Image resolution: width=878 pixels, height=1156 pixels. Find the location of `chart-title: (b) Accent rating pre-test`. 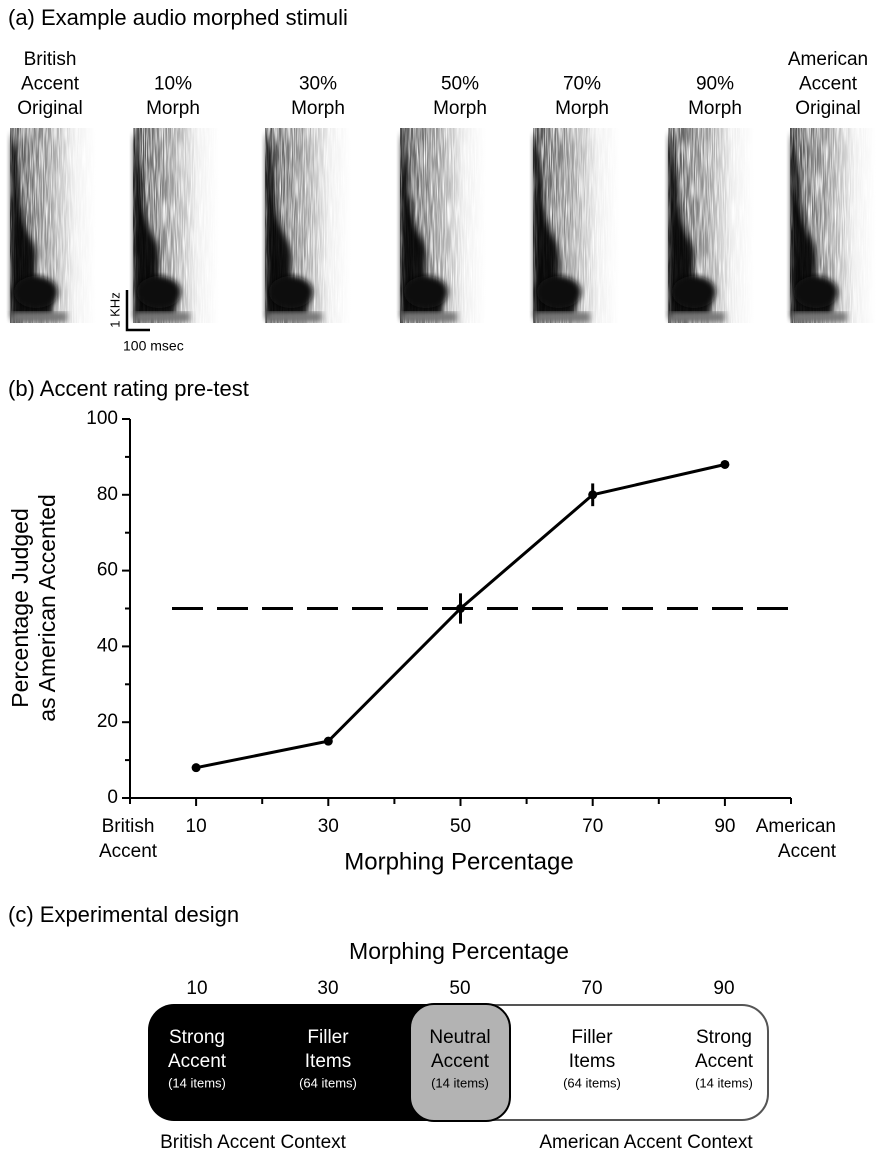

chart-title: (b) Accent rating pre-test is located at coordinates (128, 388).